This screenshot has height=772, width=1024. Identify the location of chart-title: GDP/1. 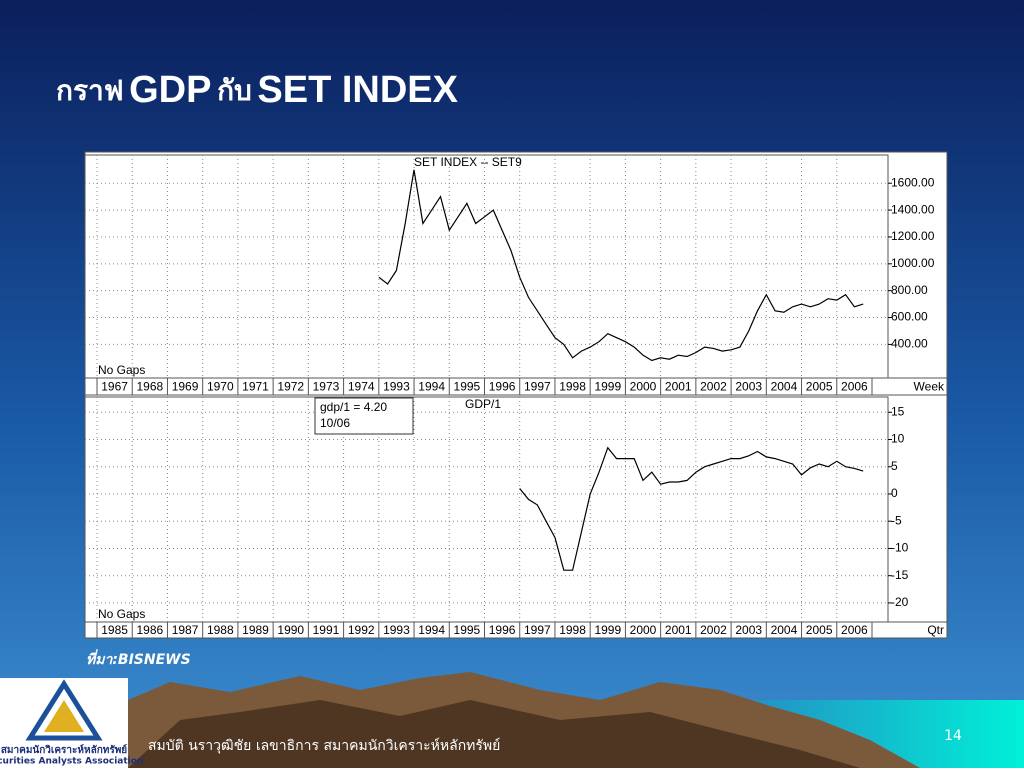
(483, 404).